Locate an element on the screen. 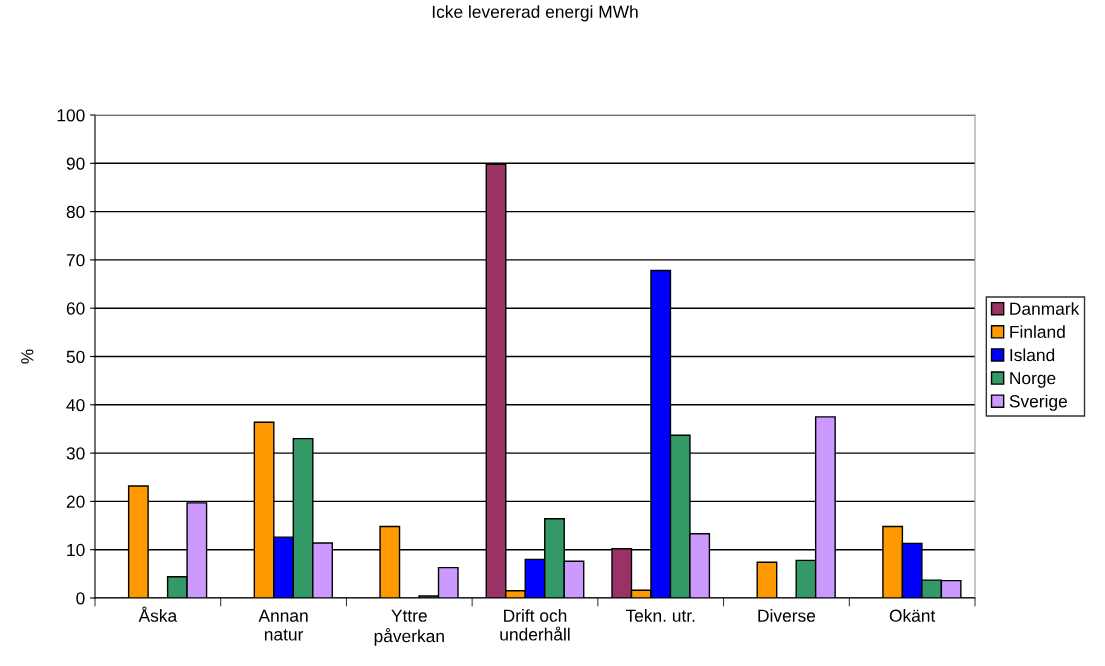 This screenshot has height=666, width=1105. x-tick-label: Annan natur is located at coordinates (283, 625).